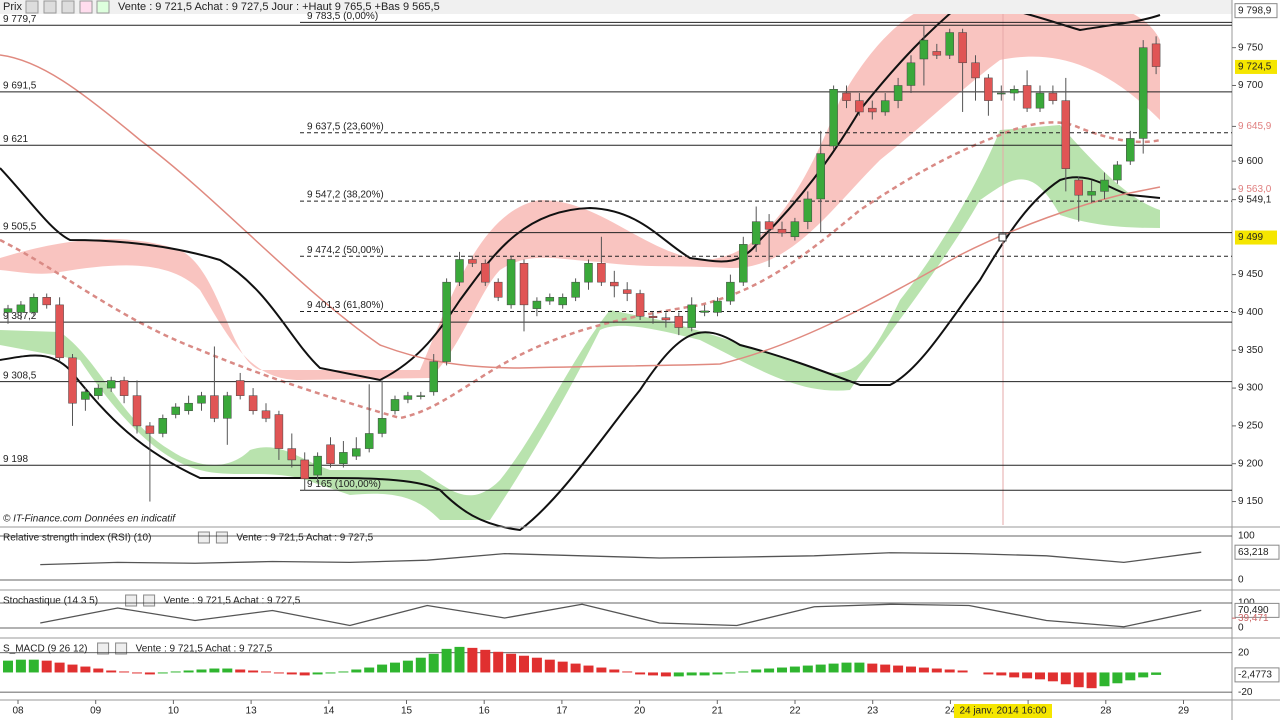 Image resolution: width=1280 pixels, height=720 pixels. I want to click on indicator-value-label: 70,490, so click(1253, 610).